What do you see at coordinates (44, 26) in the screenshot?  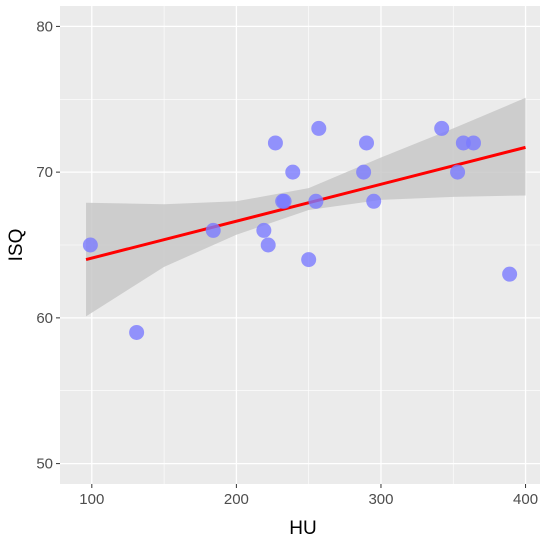 I see `y-tick-label: 80` at bounding box center [44, 26].